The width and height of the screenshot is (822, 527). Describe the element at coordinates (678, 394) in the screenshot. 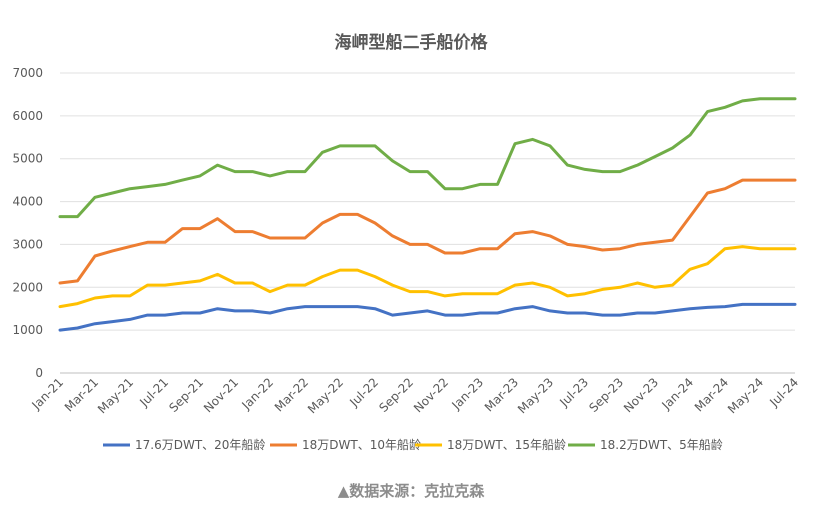

I see `x-tick-label: Jan-24` at that location.